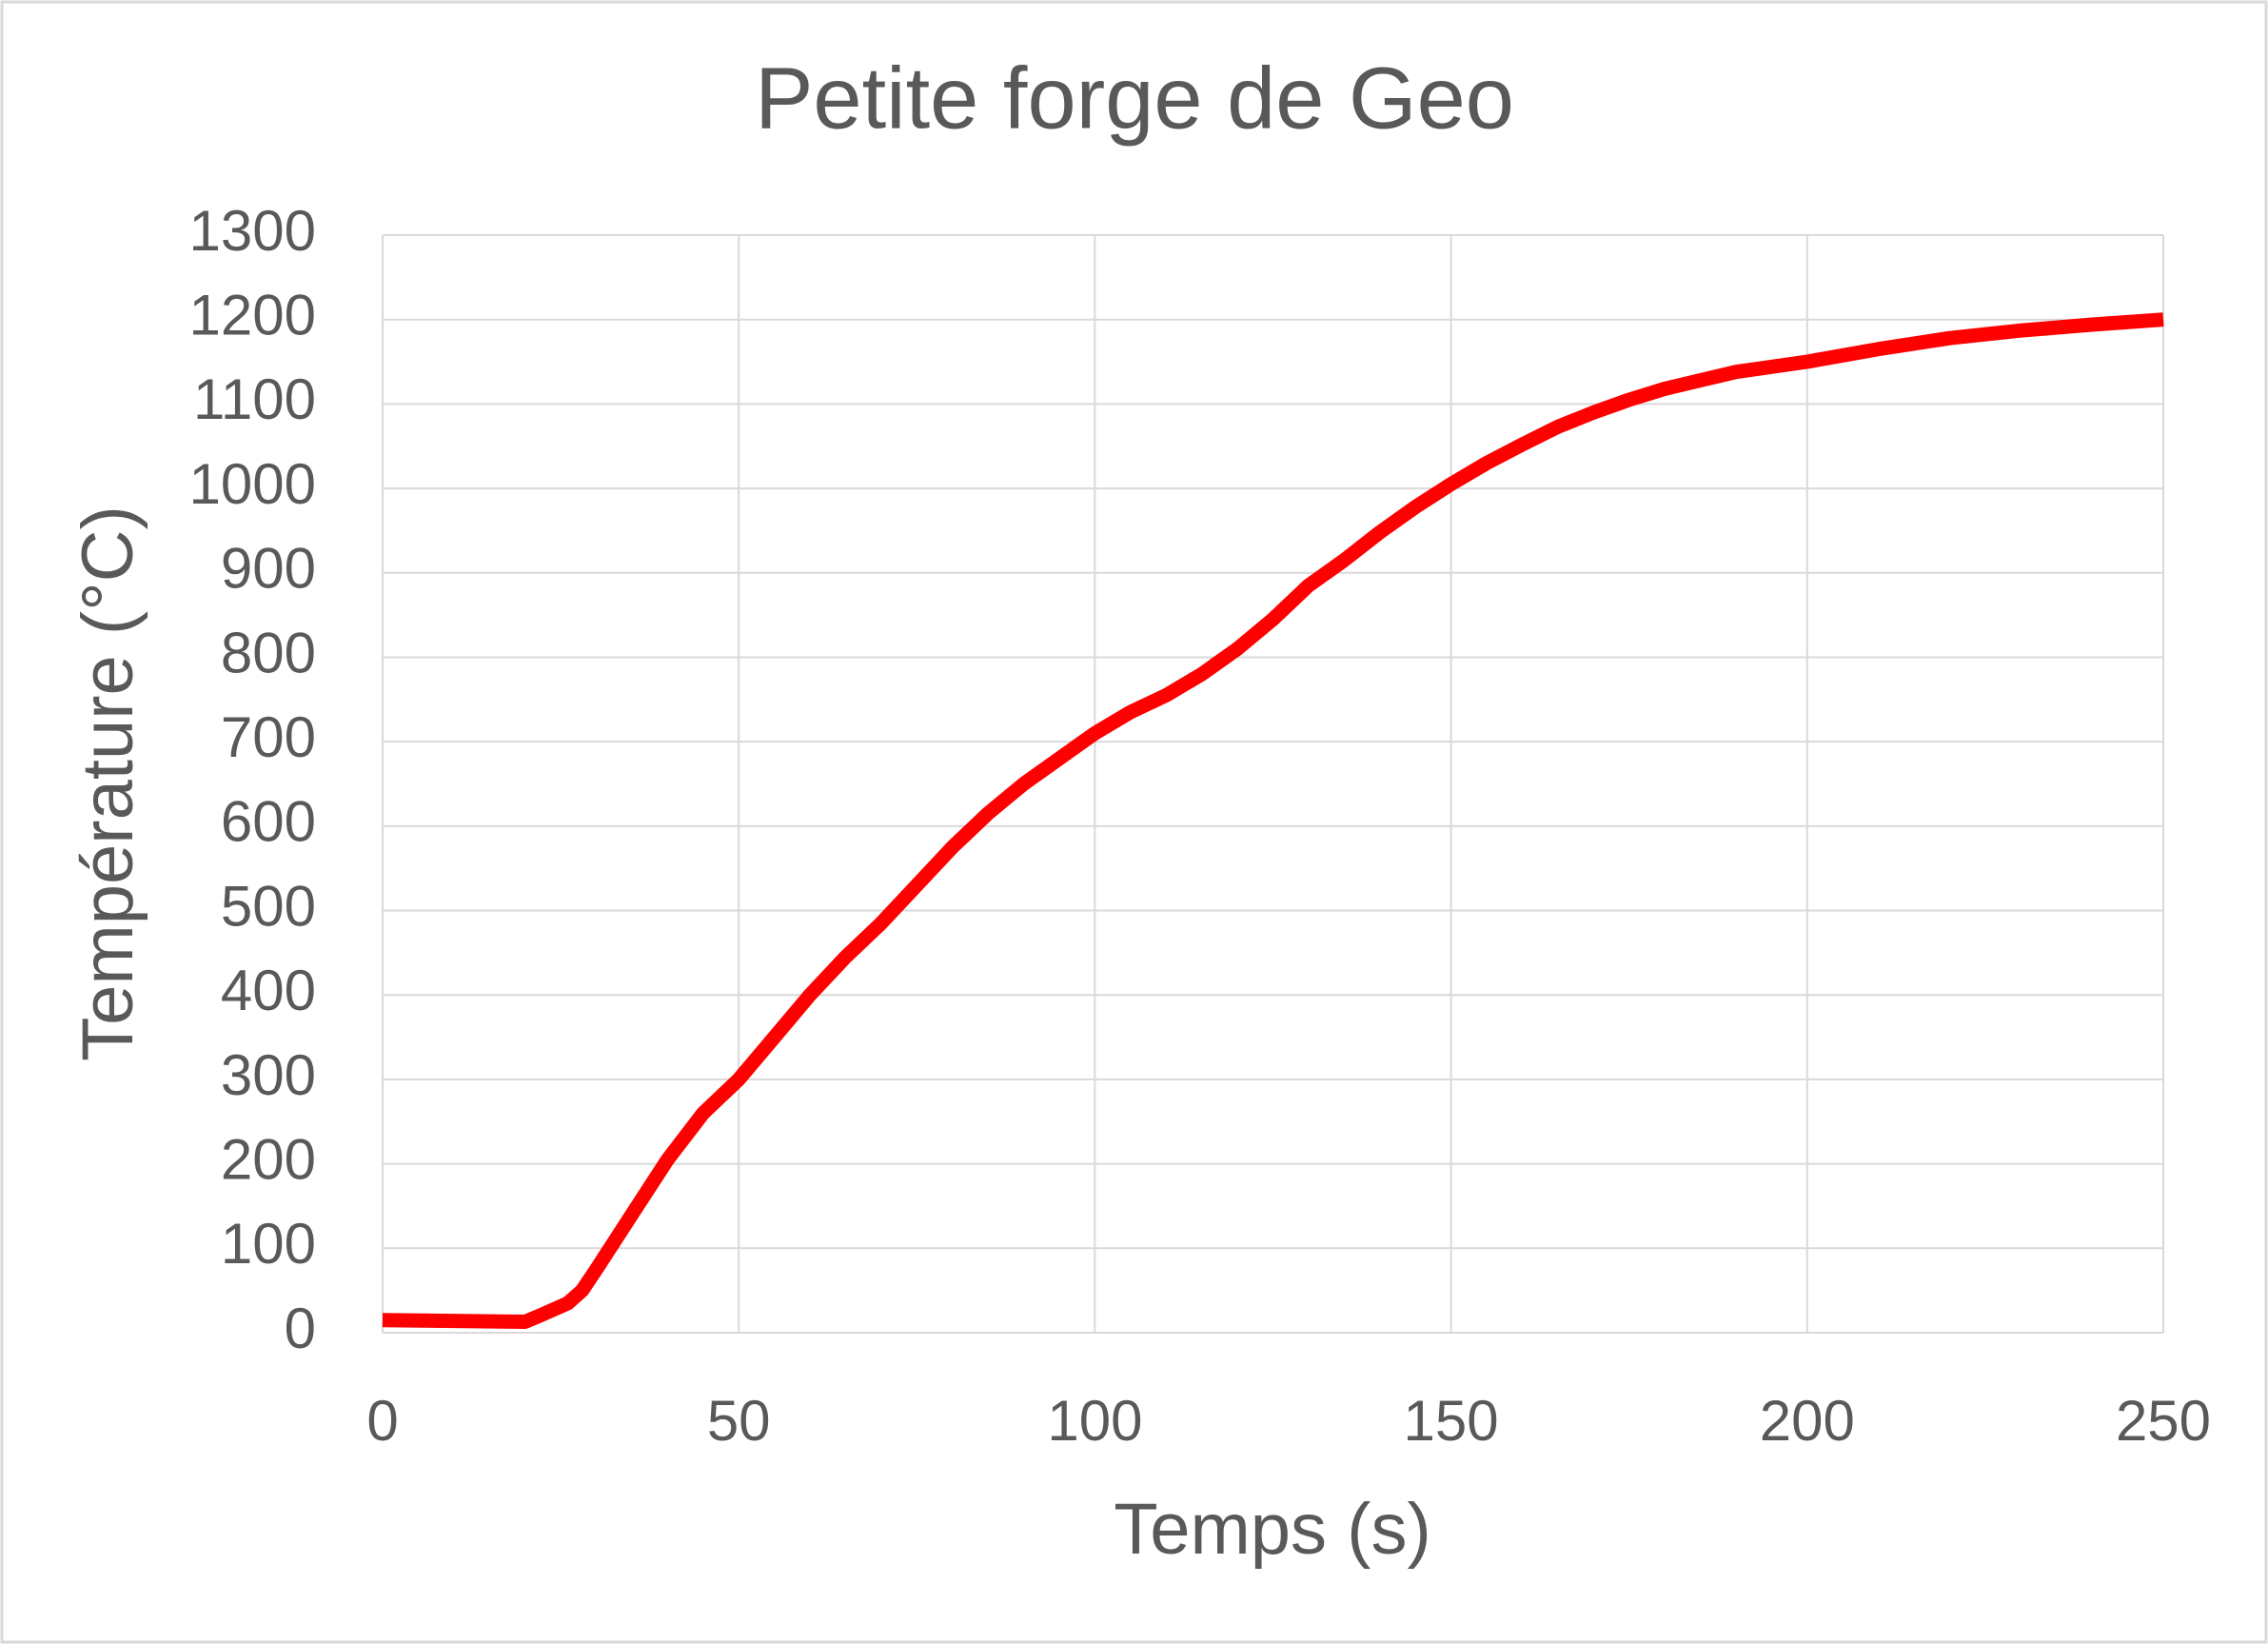 The image size is (2268, 1644). I want to click on y-tick-label: 900, so click(269, 569).